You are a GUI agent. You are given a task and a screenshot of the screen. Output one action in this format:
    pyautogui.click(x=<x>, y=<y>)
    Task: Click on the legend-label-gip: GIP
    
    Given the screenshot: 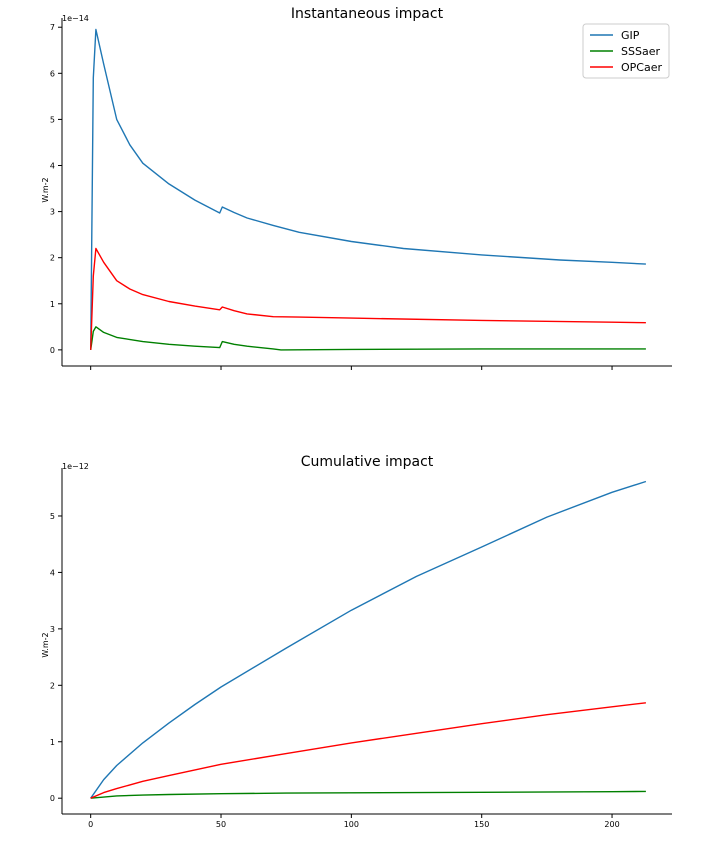 What is the action you would take?
    pyautogui.click(x=630, y=35)
    